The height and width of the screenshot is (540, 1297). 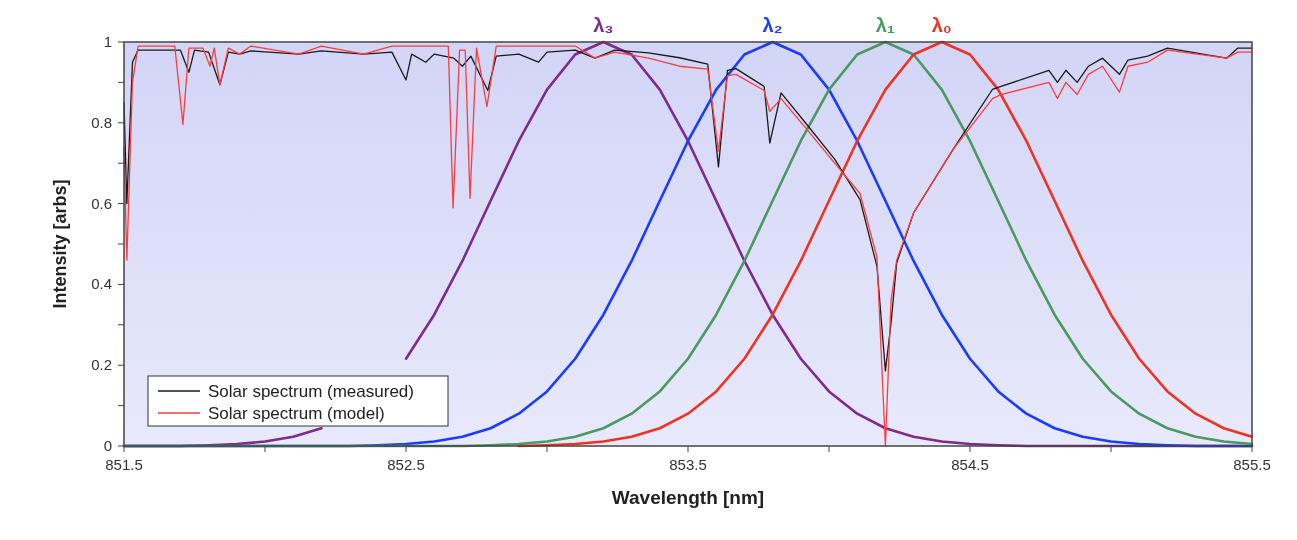 I want to click on y-tick-label: 0.4, so click(x=101, y=284).